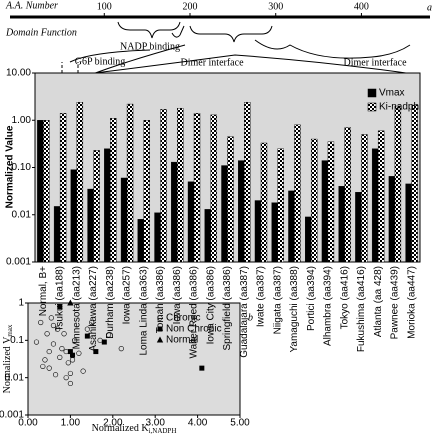  Describe the element at coordinates (104, 6) in the screenshot. I see `x-tick-label: 100` at that location.